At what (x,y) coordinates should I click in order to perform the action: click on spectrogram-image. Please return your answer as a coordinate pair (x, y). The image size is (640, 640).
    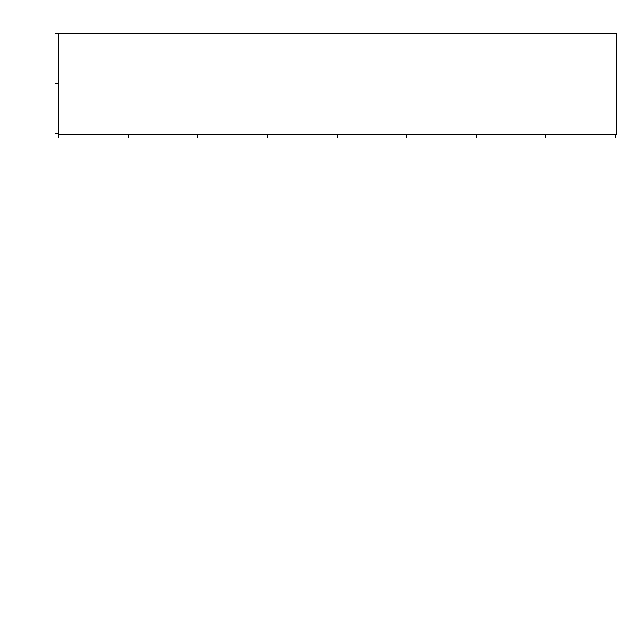
    Looking at the image, I should click on (337, 84).